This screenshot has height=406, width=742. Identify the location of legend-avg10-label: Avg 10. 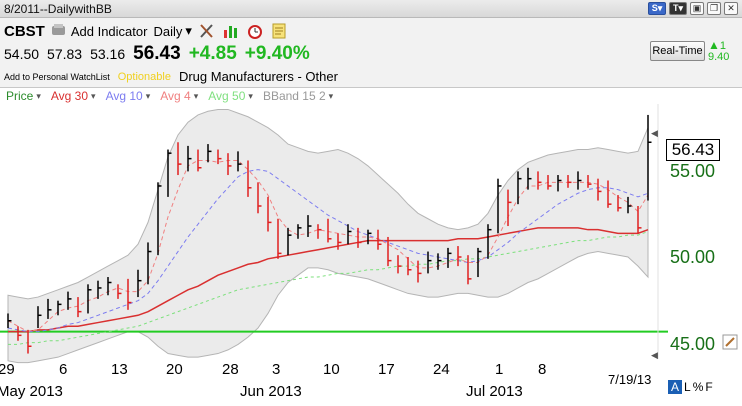
(124, 96).